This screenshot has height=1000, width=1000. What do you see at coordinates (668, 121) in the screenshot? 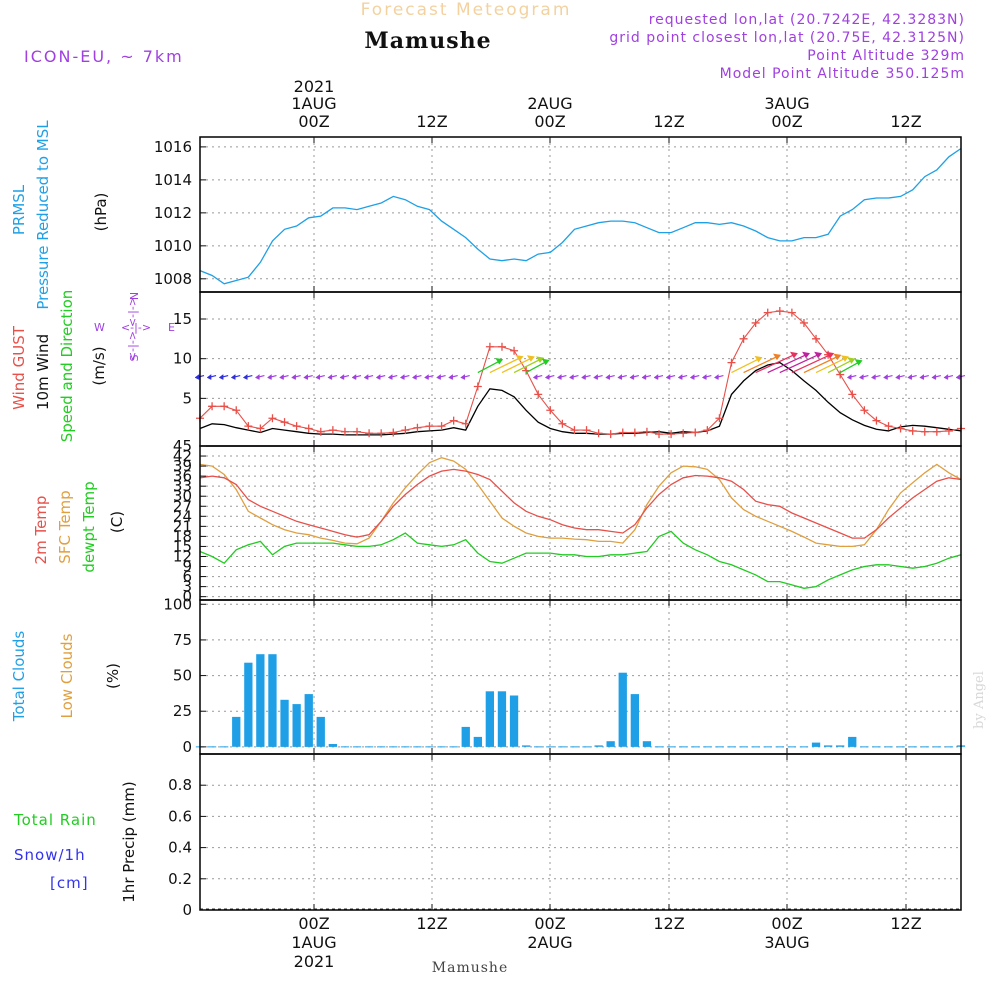
I see `top-tick-3: 12Z` at bounding box center [668, 121].